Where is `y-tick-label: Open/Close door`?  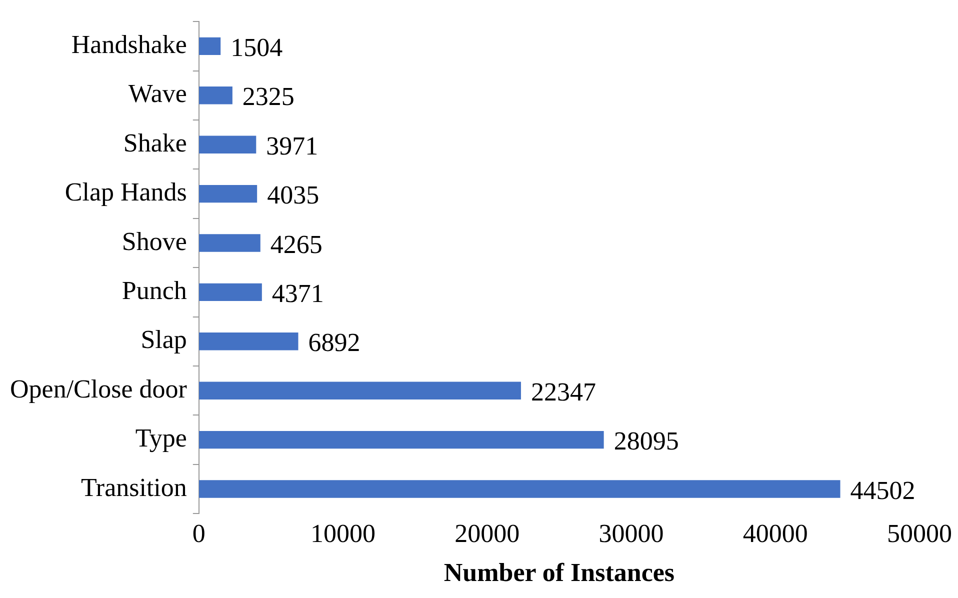
y-tick-label: Open/Close door is located at coordinates (99, 389).